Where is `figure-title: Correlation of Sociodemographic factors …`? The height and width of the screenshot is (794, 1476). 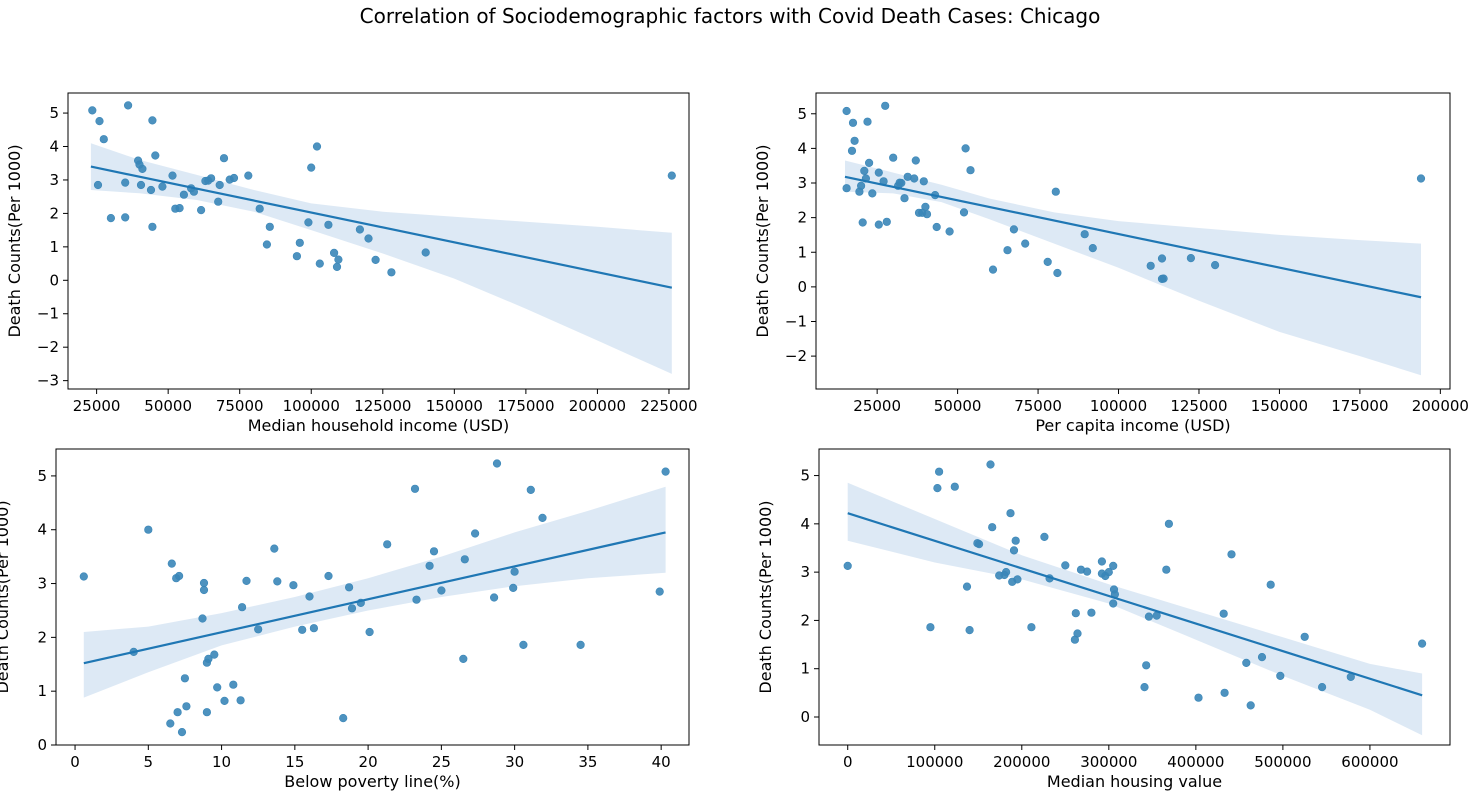
figure-title: Correlation of Sociodemographic factors … is located at coordinates (730, 16).